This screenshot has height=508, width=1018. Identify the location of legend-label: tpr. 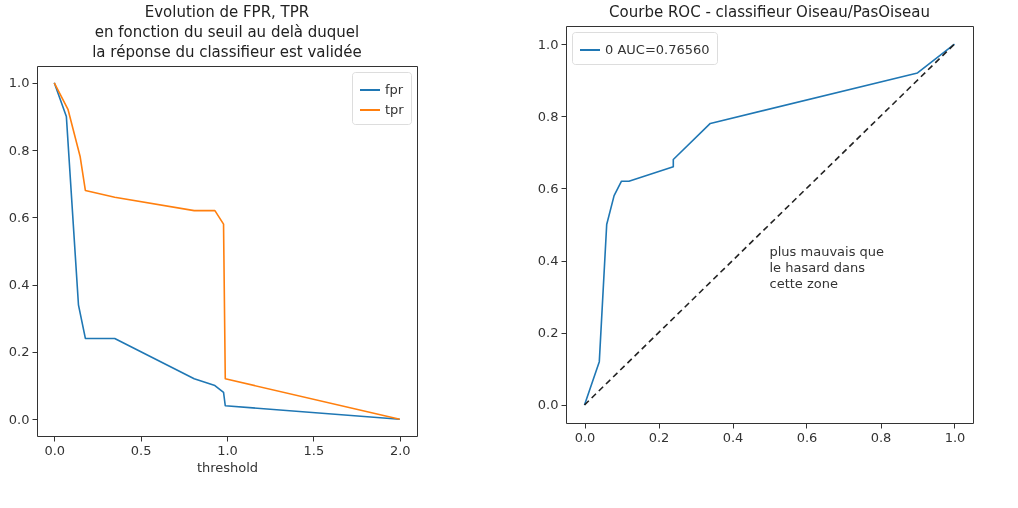
(395, 109).